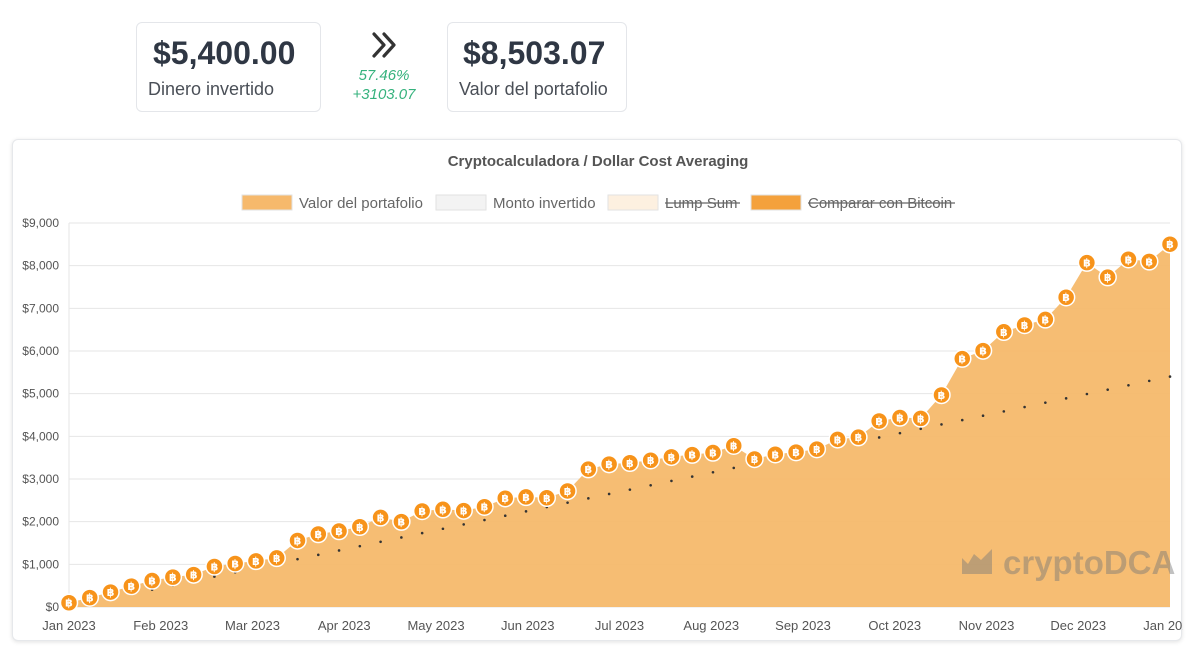  I want to click on y-tick-label: $6,000, so click(40, 351).